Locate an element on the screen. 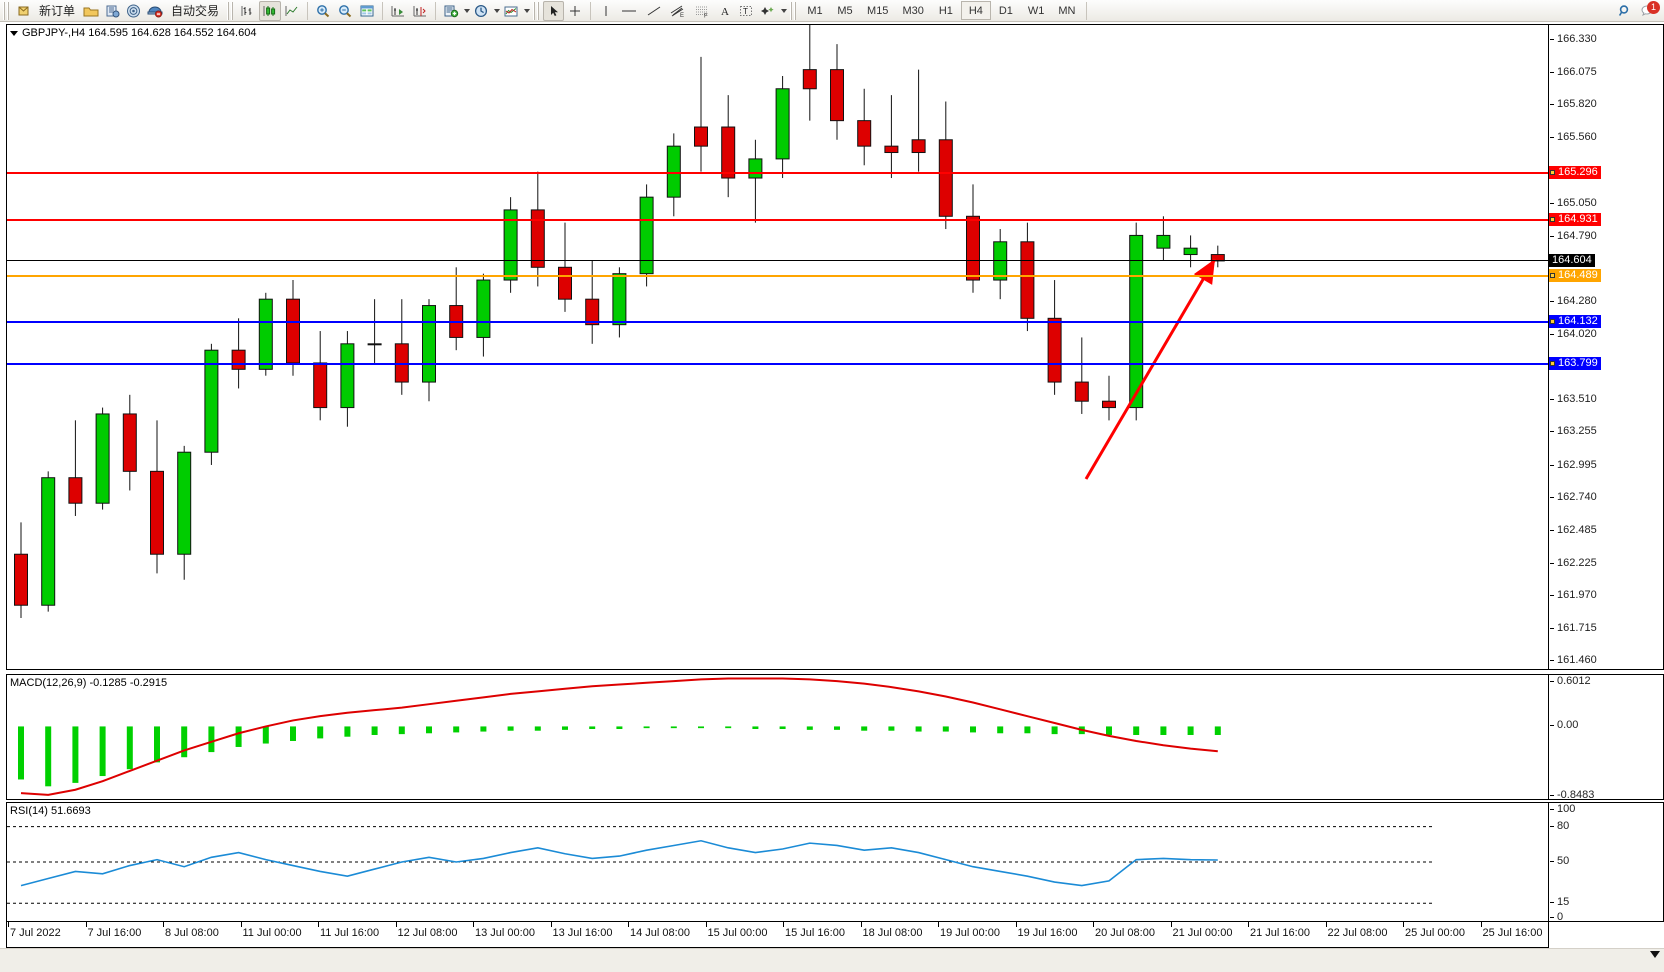  last-price-label: 164.604 is located at coordinates (1572, 261).